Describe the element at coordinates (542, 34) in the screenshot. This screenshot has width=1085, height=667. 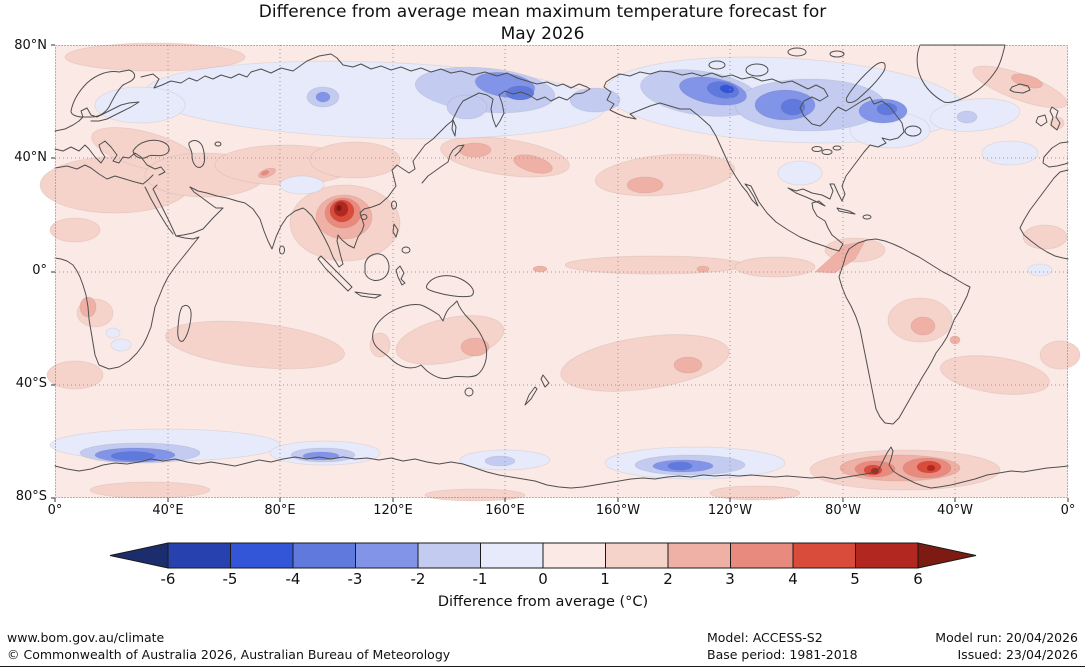
I see `plot-title-line-2: May 2026` at that location.